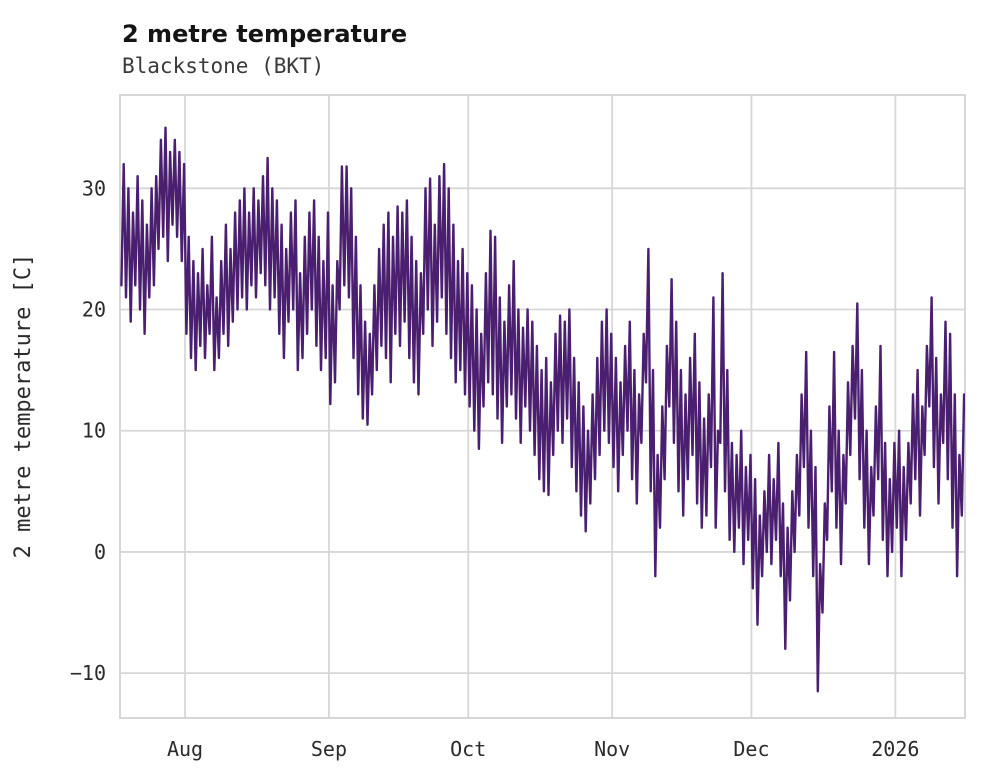 The image size is (981, 782). What do you see at coordinates (185, 749) in the screenshot?
I see `x-tick-label: Aug` at bounding box center [185, 749].